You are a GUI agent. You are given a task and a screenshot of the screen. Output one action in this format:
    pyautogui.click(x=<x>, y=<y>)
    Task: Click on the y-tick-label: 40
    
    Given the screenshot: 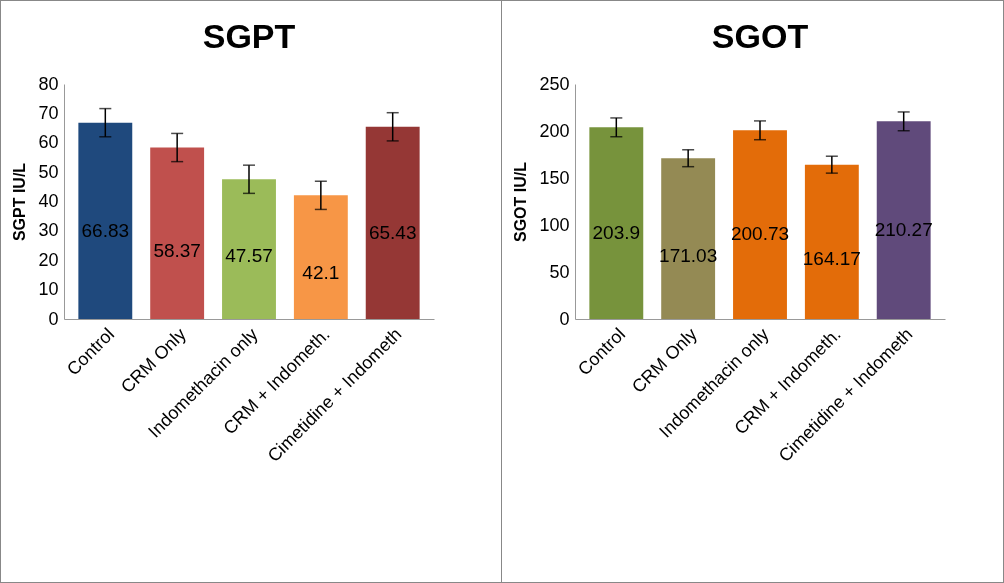 What is the action you would take?
    pyautogui.click(x=48, y=201)
    